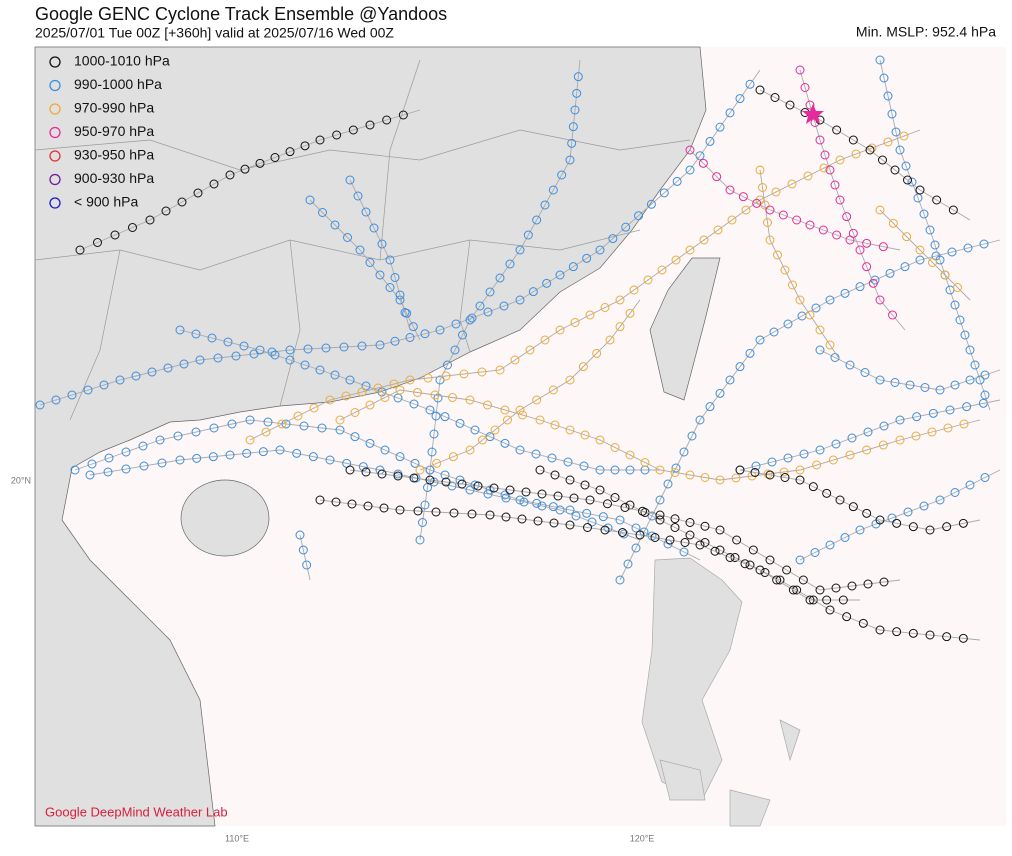 The height and width of the screenshot is (856, 1012). What do you see at coordinates (95, 335) in the screenshot?
I see `border` at bounding box center [95, 335].